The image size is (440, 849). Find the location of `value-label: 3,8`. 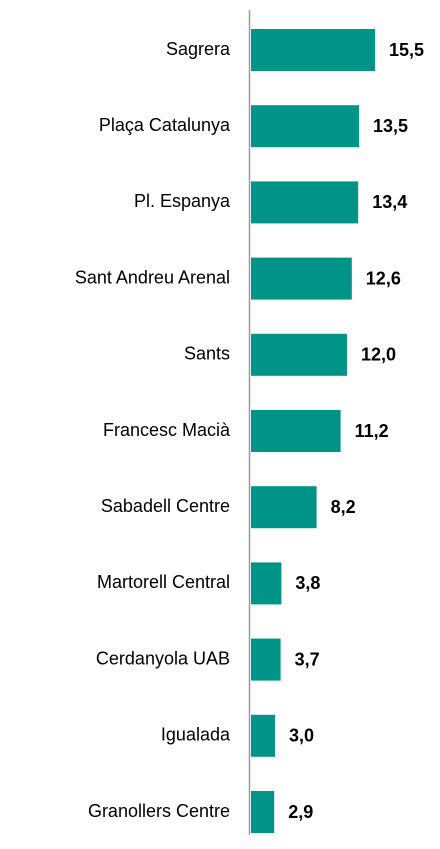

value-label: 3,8 is located at coordinates (307, 583).